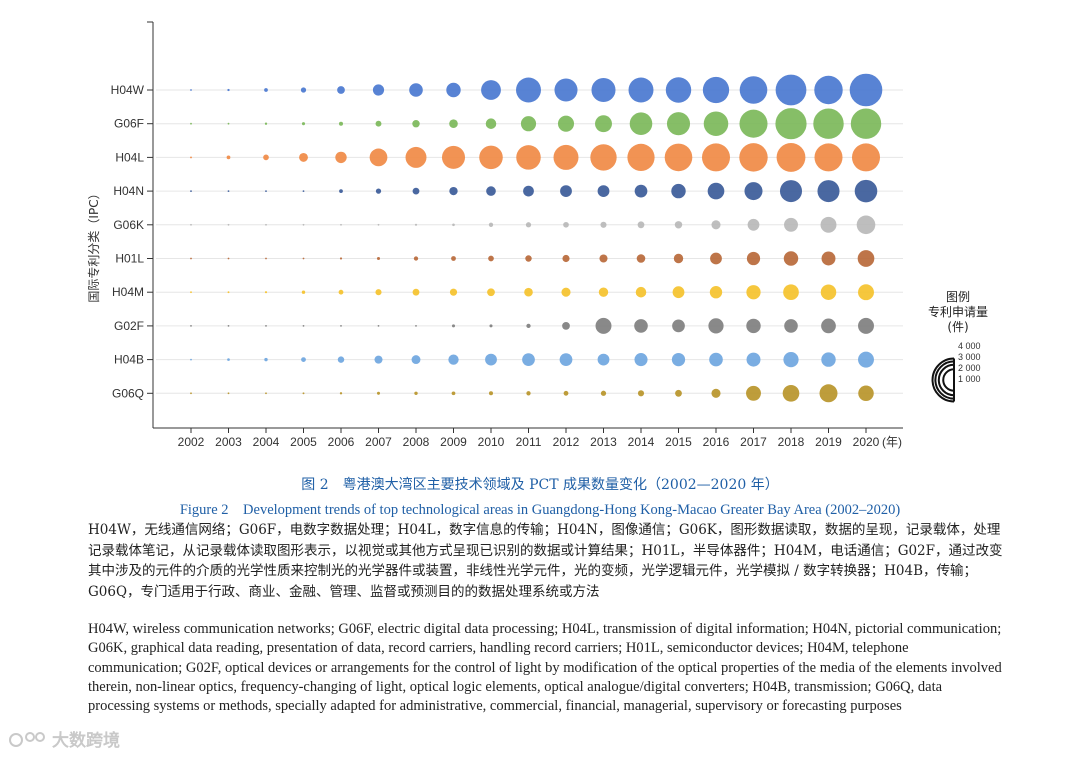  I want to click on x-tick-label-2002: 2002, so click(191, 442).